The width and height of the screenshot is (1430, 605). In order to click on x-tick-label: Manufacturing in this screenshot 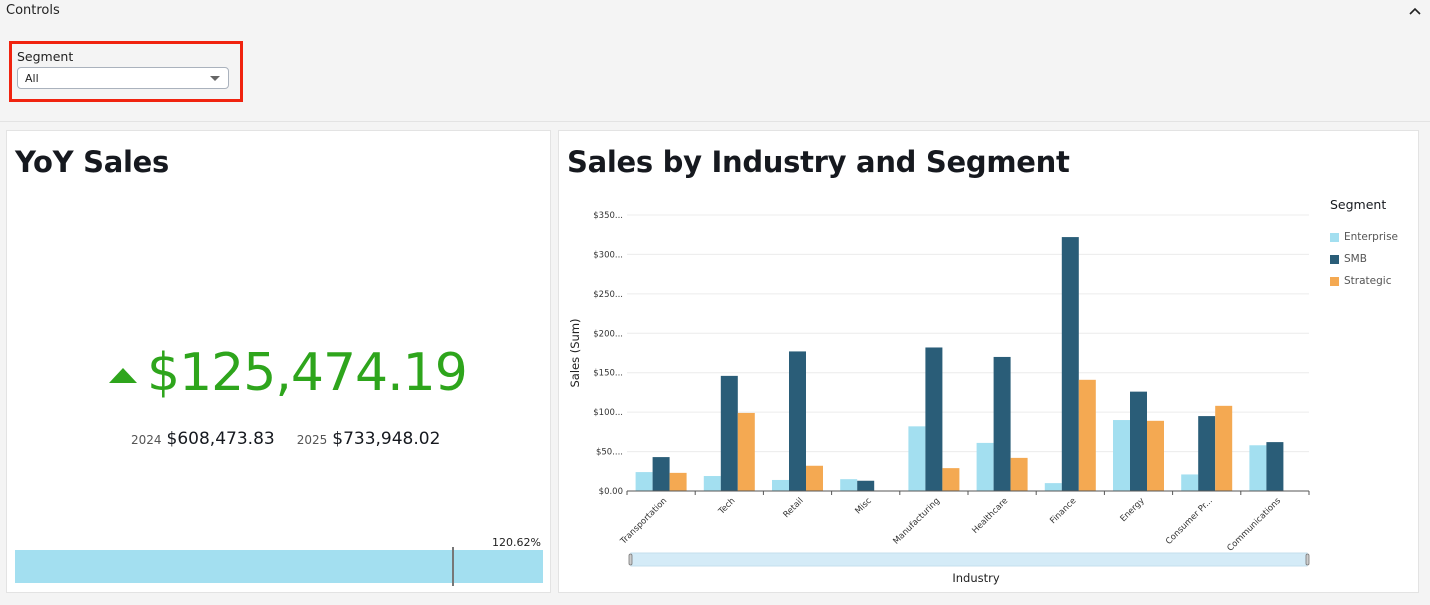, I will do `click(916, 521)`.